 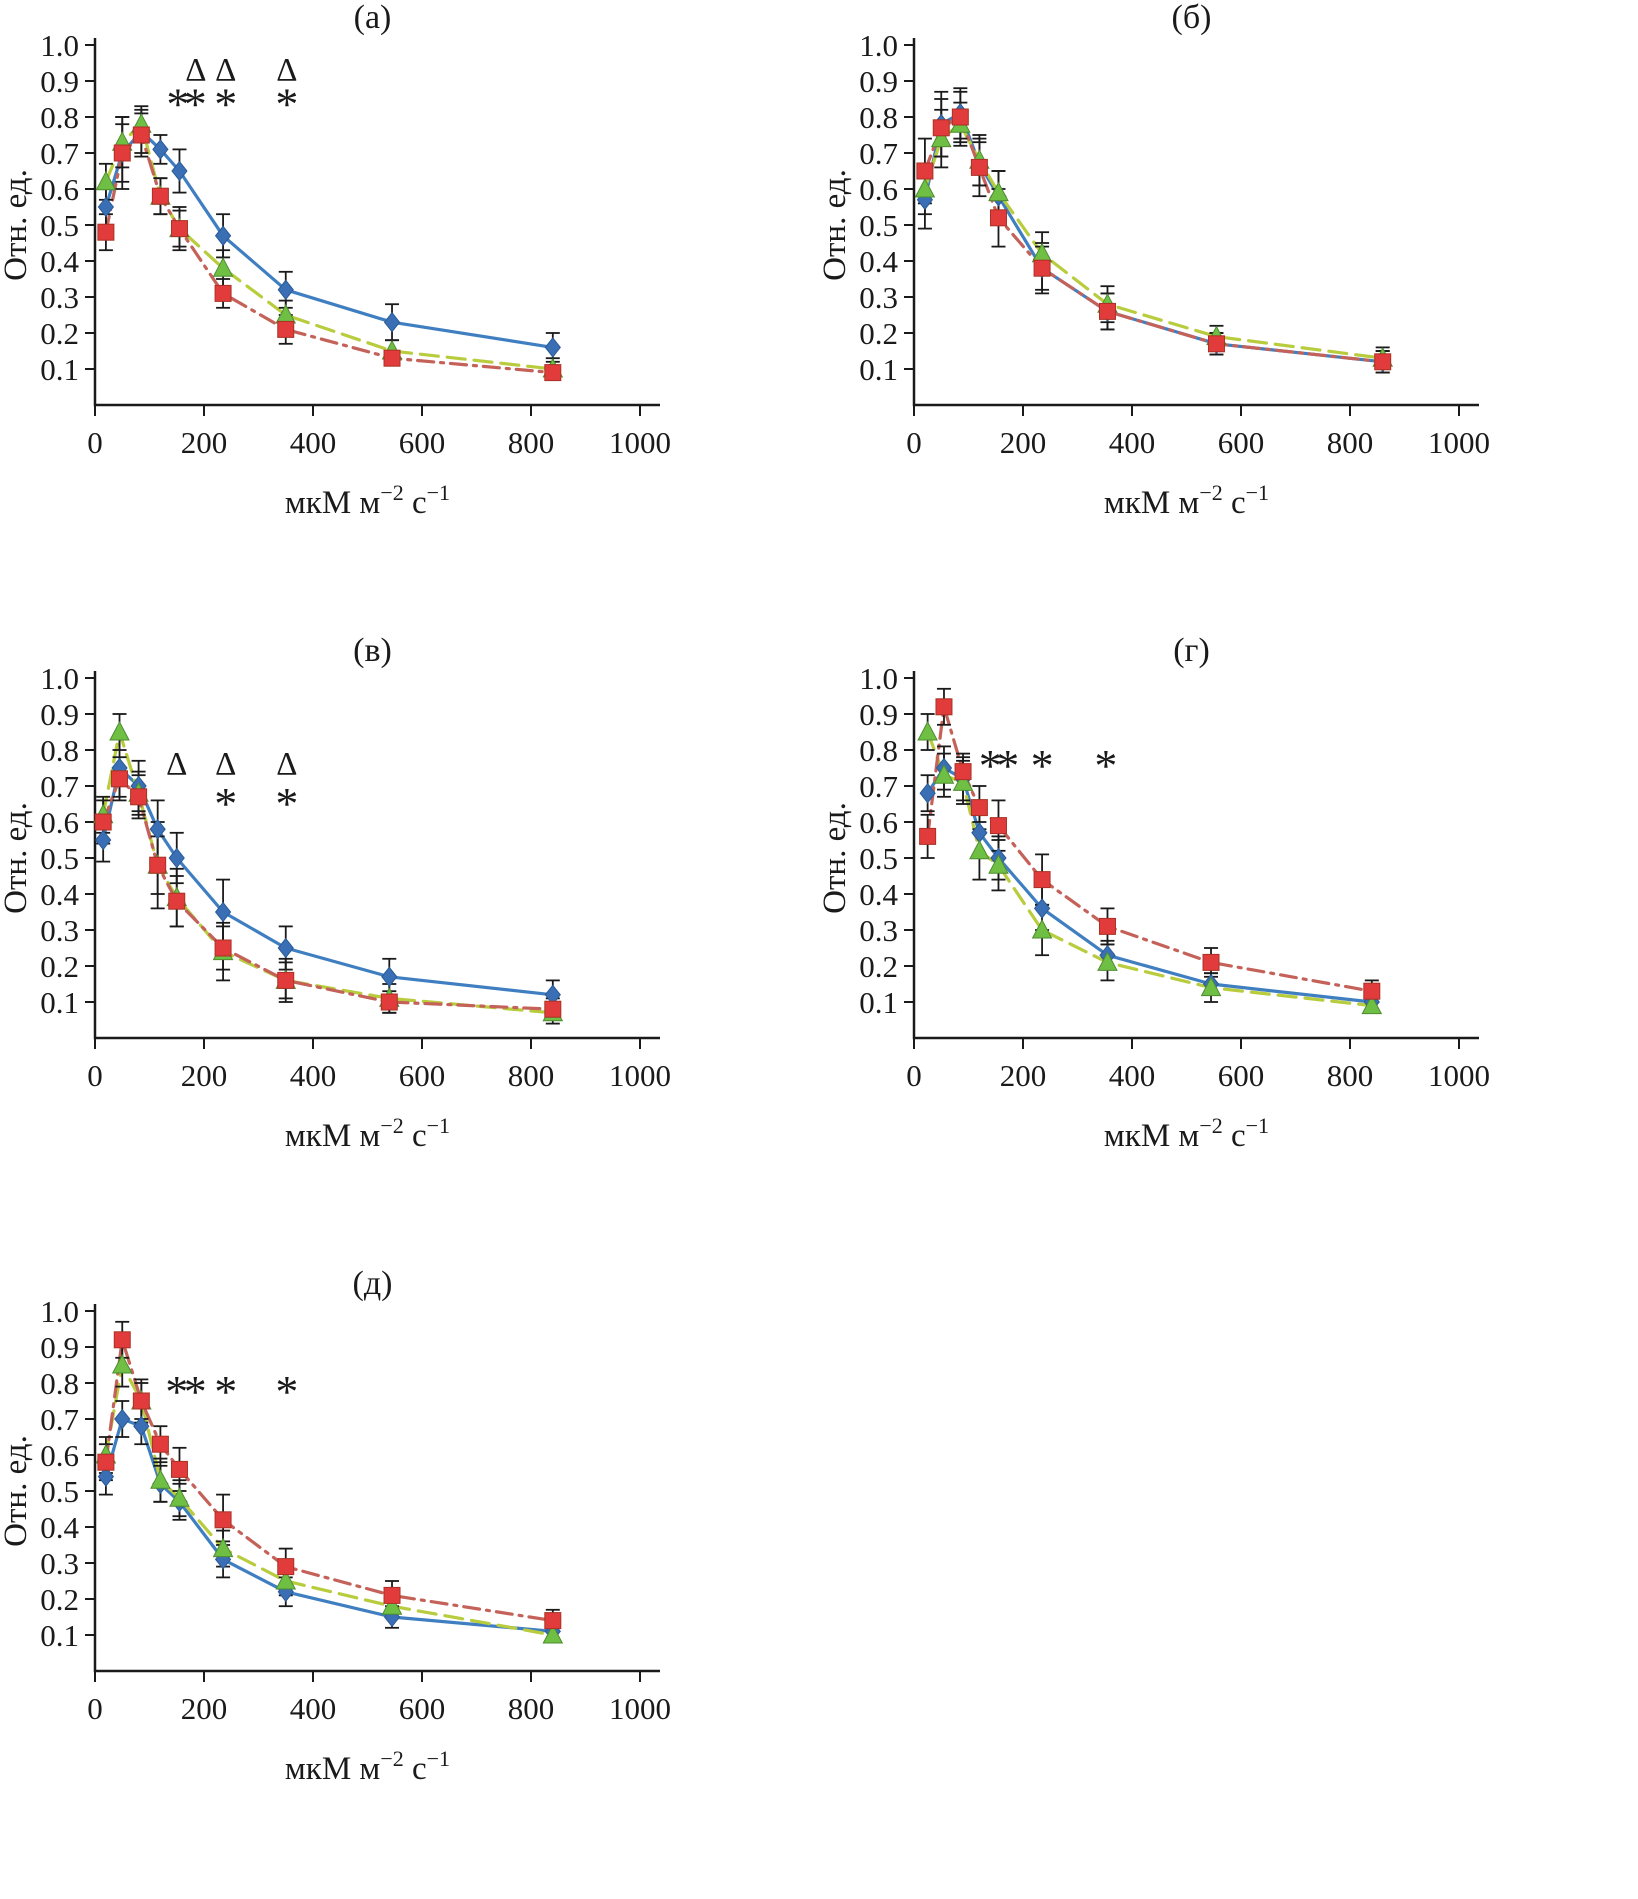 I want to click on annotations: Δ Δ Δ* *, so click(x=232, y=788).